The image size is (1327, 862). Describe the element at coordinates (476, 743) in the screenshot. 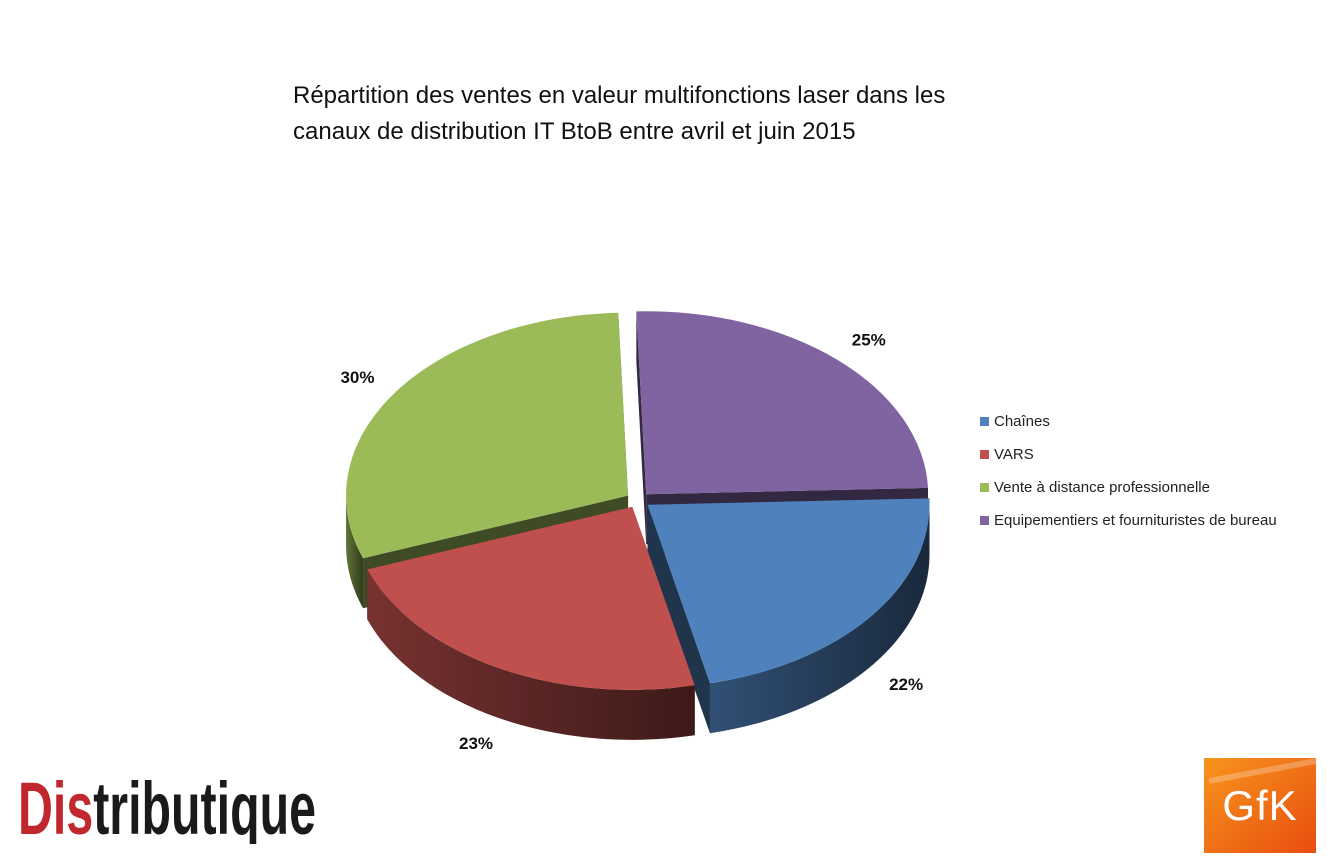

I see `pie-data-label-1: 23%` at that location.